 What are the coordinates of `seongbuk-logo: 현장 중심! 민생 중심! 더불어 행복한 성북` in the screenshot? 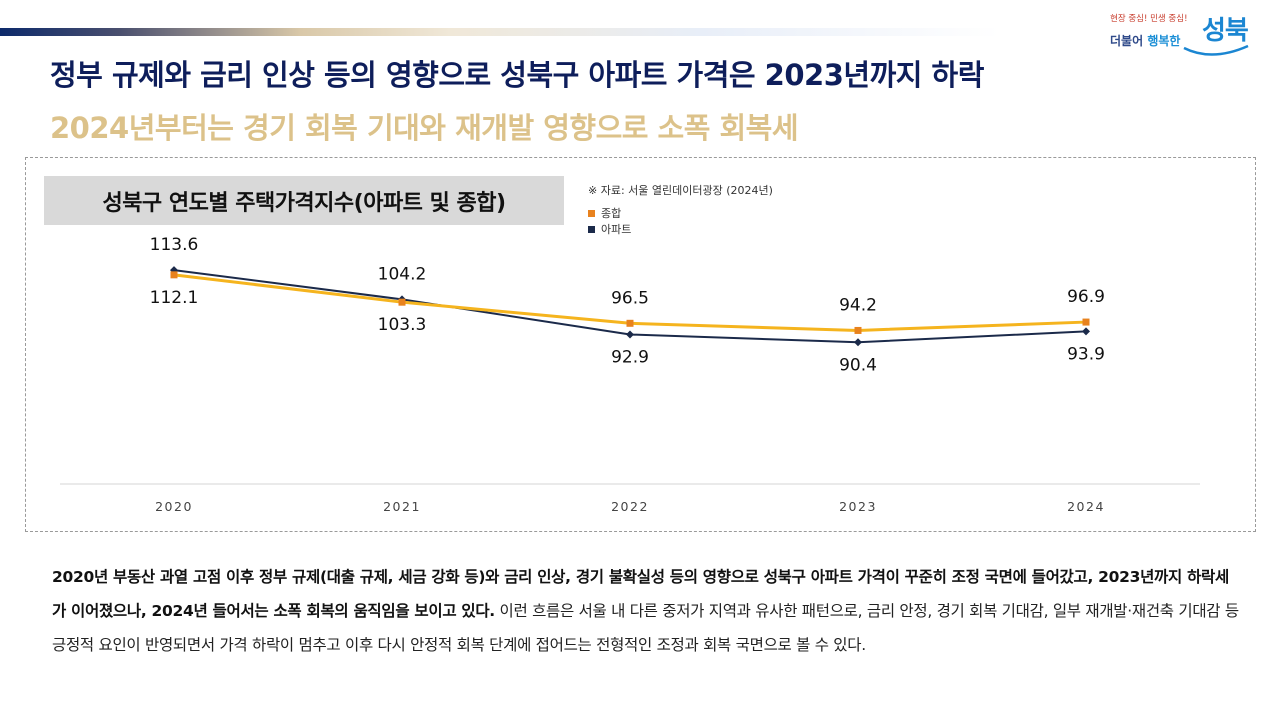 It's located at (1186, 39).